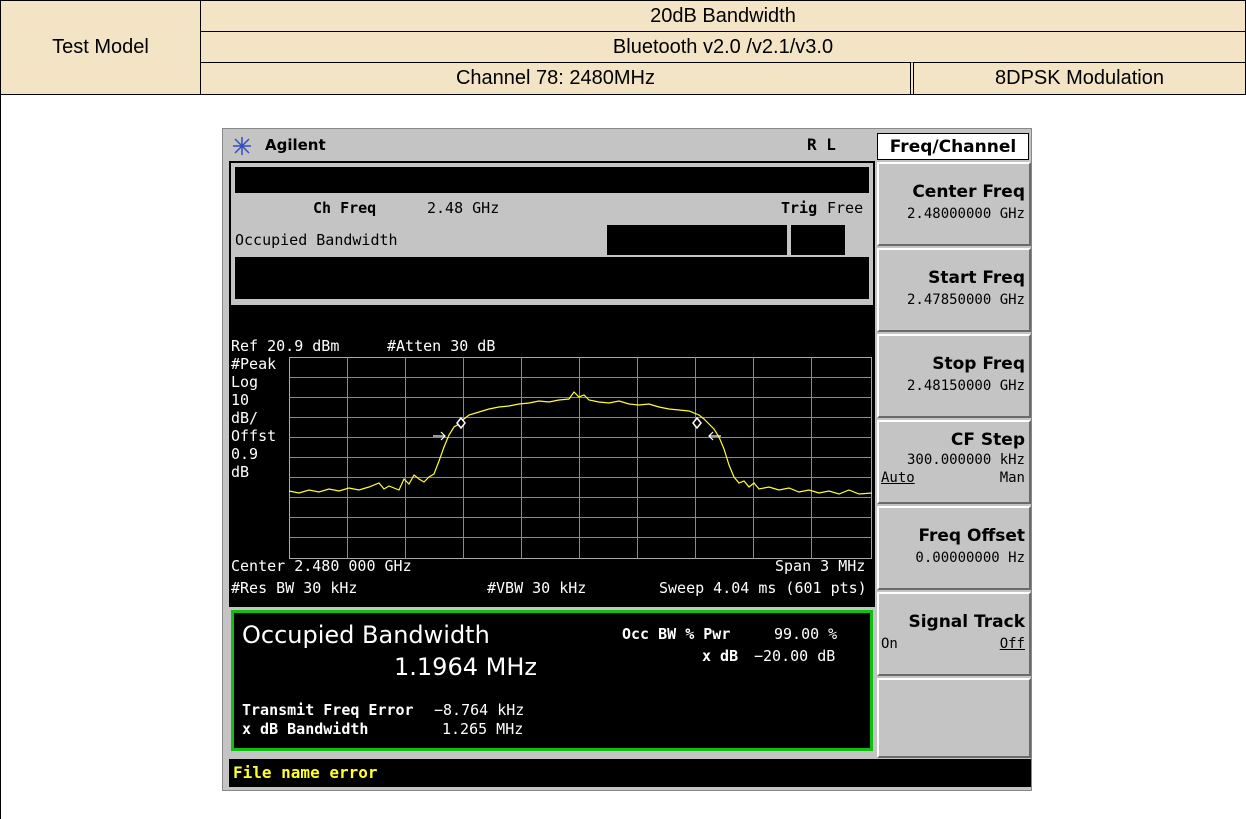 This screenshot has width=1246, height=819. What do you see at coordinates (285, 346) in the screenshot?
I see `ref-level: Ref 20.9 dBm` at bounding box center [285, 346].